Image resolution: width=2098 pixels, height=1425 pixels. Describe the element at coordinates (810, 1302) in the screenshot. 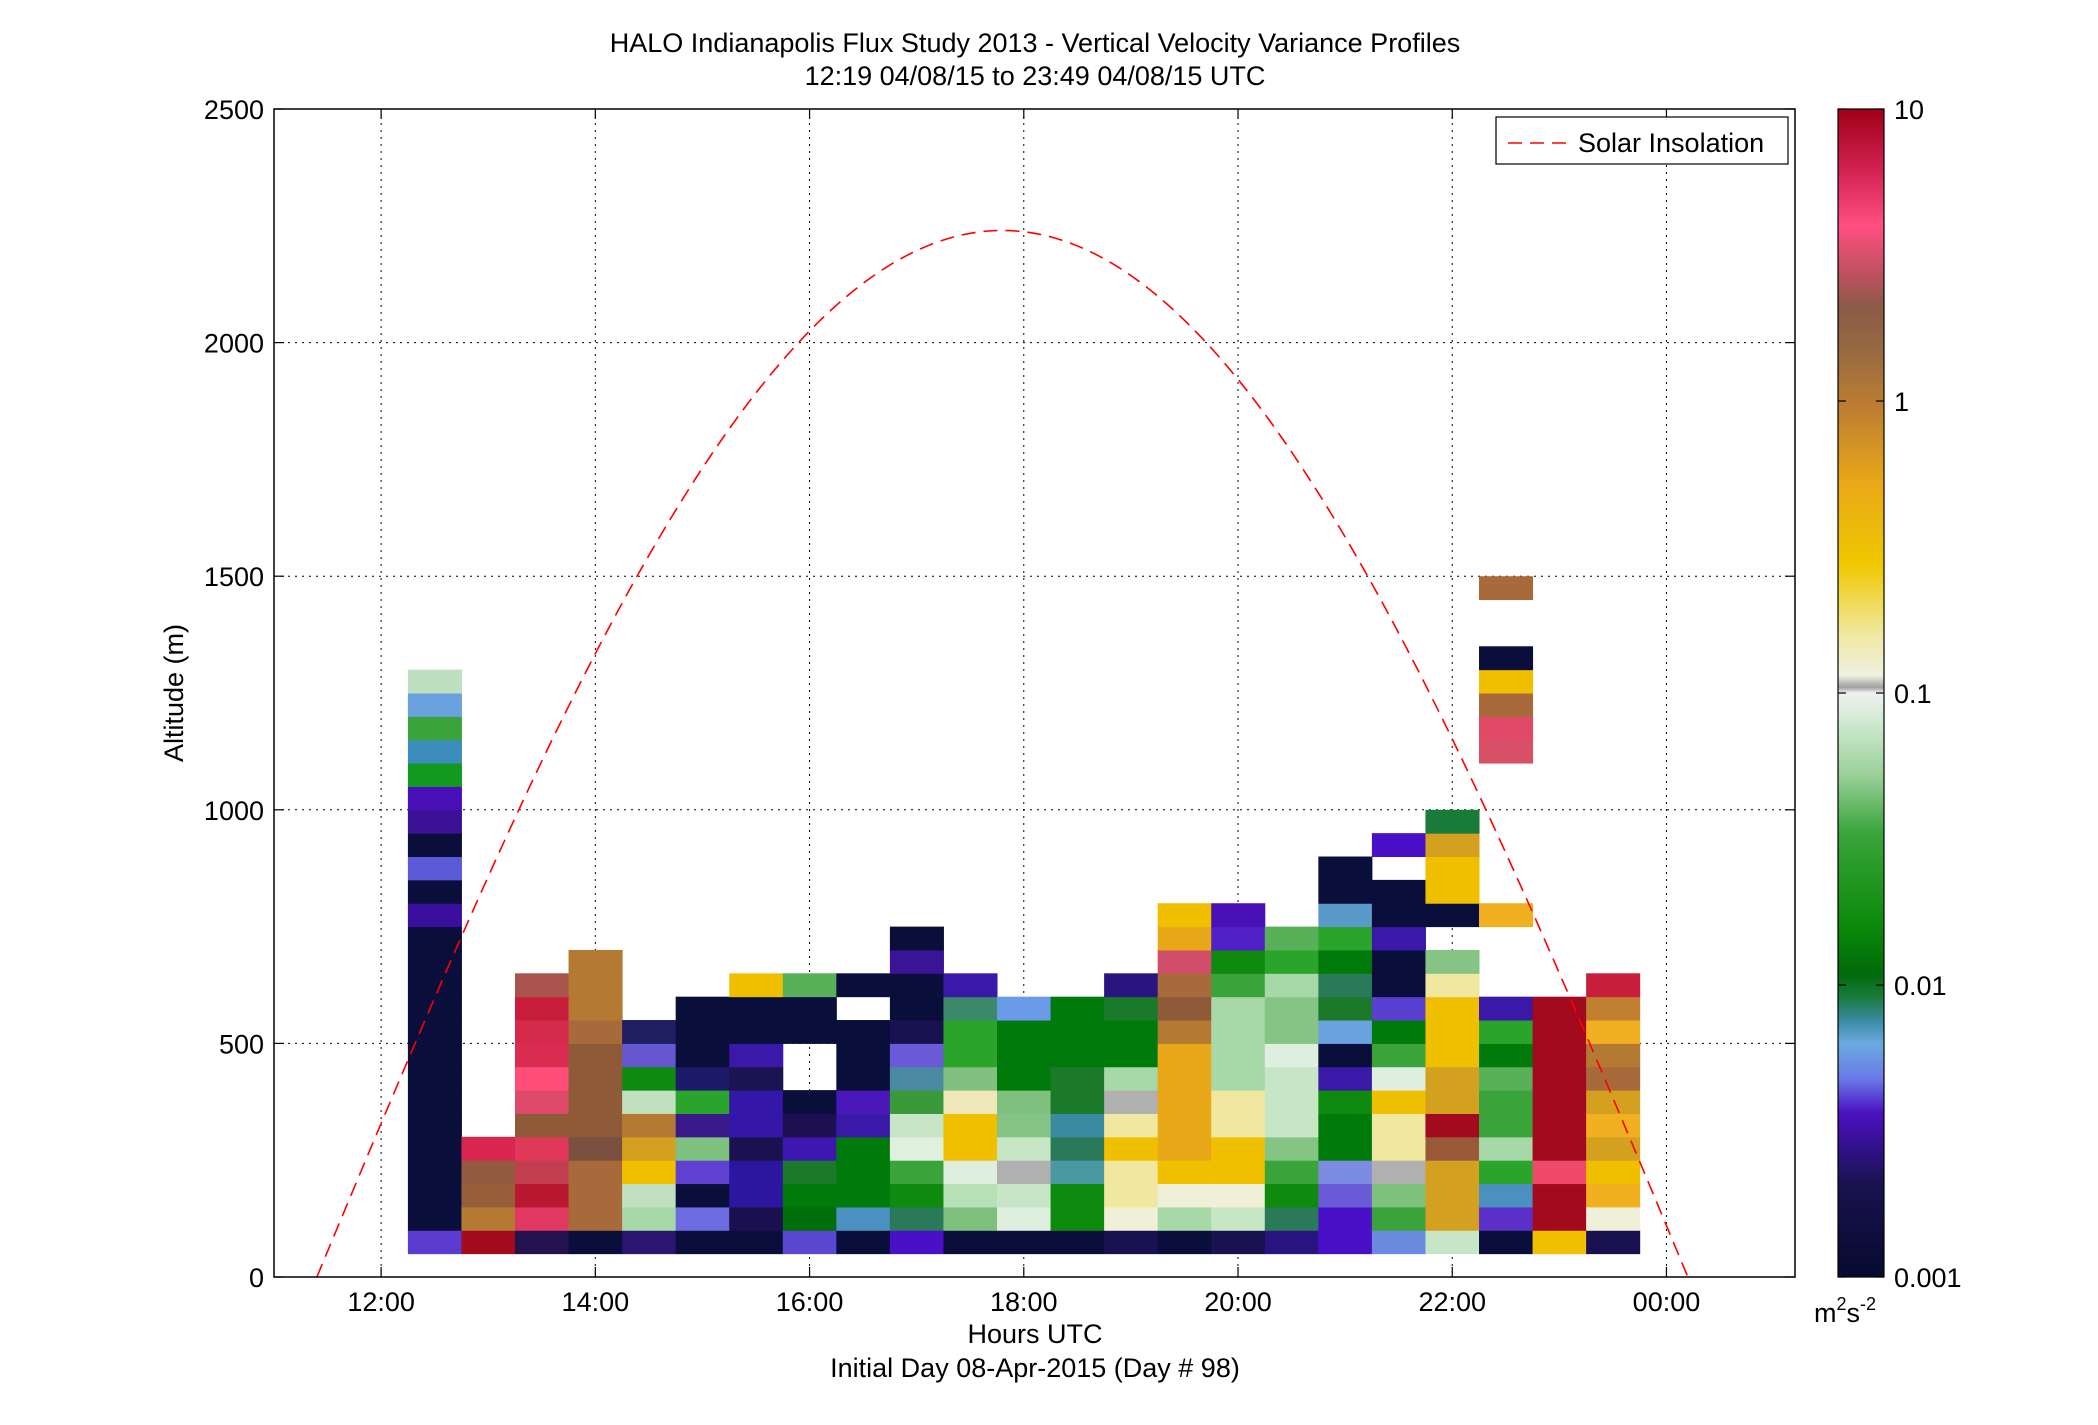

I see `x-tick-label: 16:00` at that location.